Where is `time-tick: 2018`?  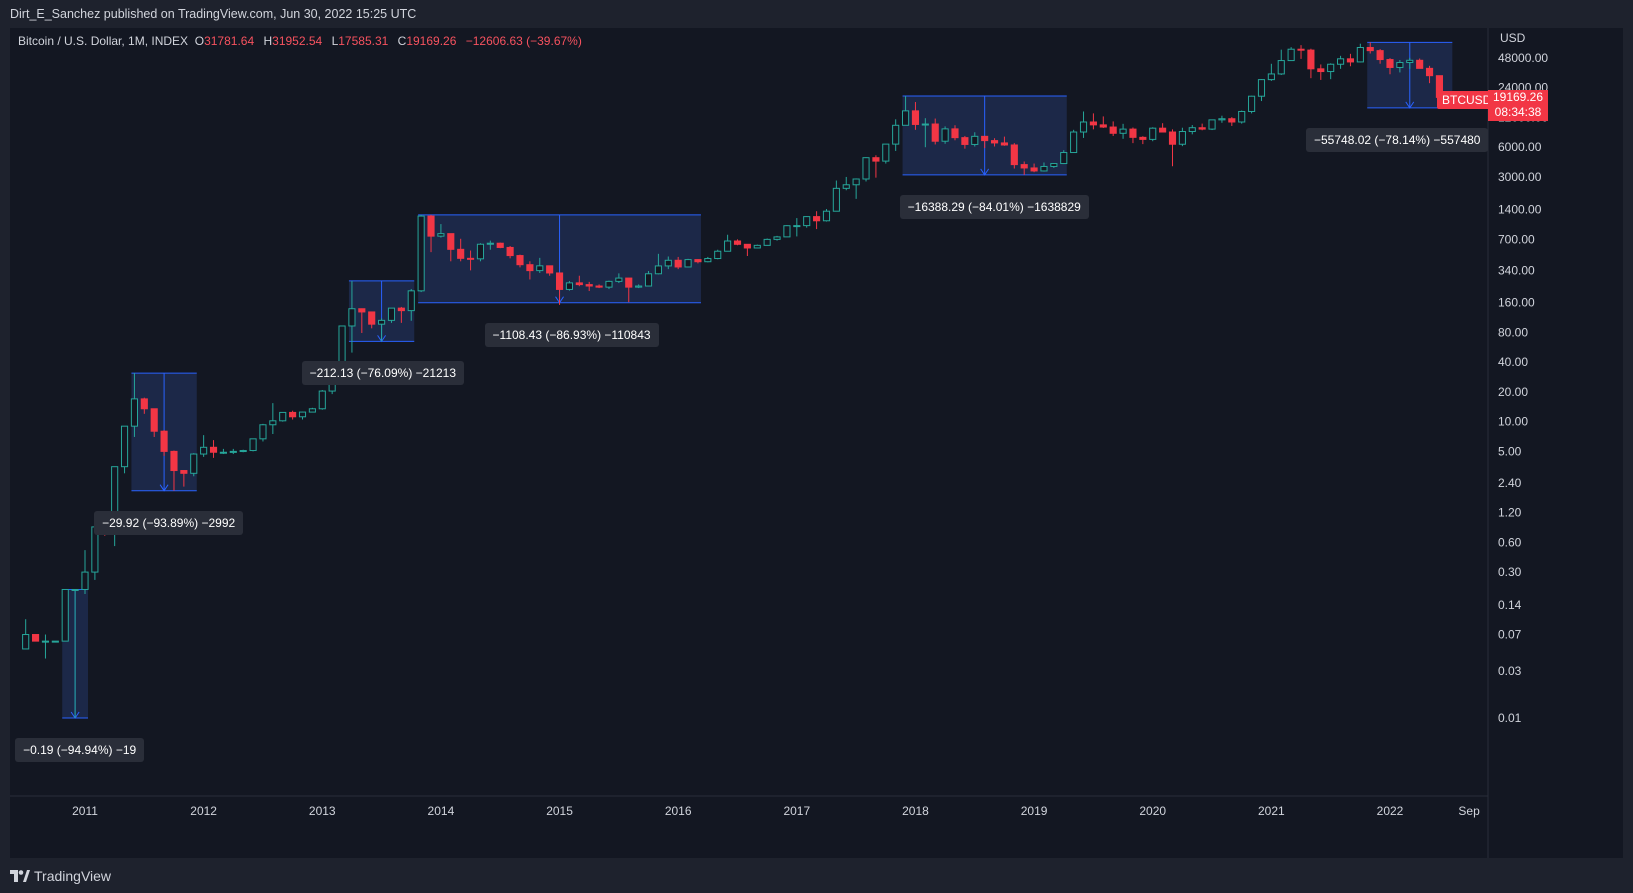 time-tick: 2018 is located at coordinates (915, 811).